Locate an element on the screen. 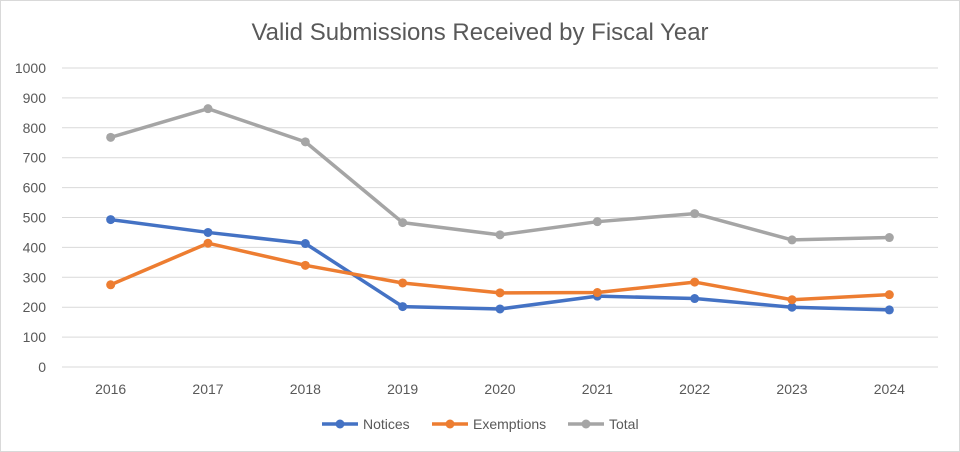 The height and width of the screenshot is (452, 960). x-axis-ticks: 2016 2017 2018 2019 2020 2021 2022 2023 2024 is located at coordinates (500, 389).